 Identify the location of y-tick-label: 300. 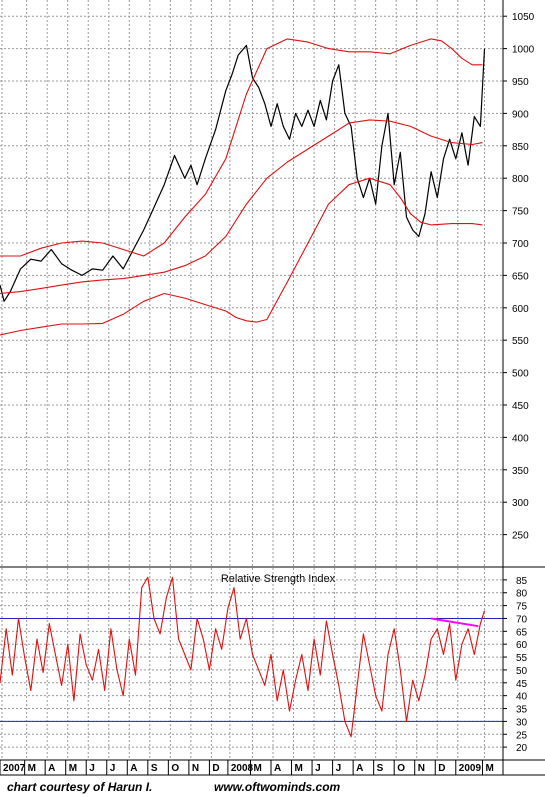
(520, 503).